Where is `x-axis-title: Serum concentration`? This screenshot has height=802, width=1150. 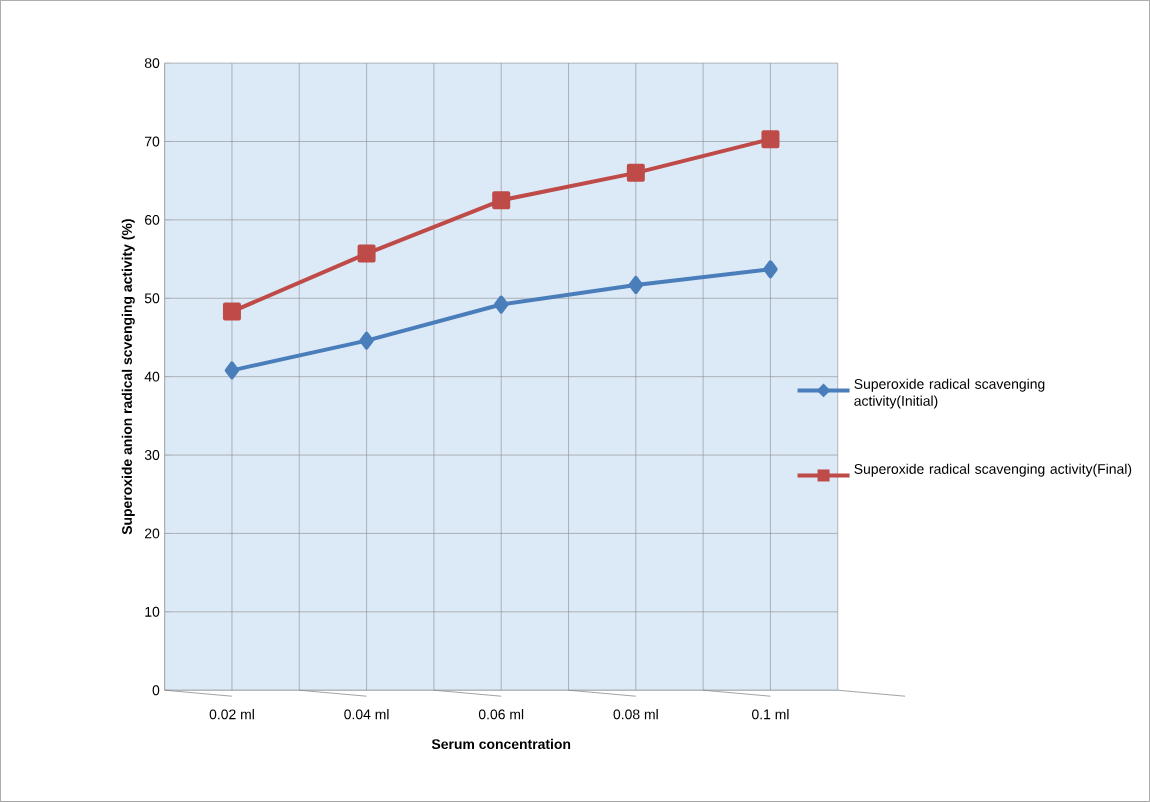 x-axis-title: Serum concentration is located at coordinates (501, 744).